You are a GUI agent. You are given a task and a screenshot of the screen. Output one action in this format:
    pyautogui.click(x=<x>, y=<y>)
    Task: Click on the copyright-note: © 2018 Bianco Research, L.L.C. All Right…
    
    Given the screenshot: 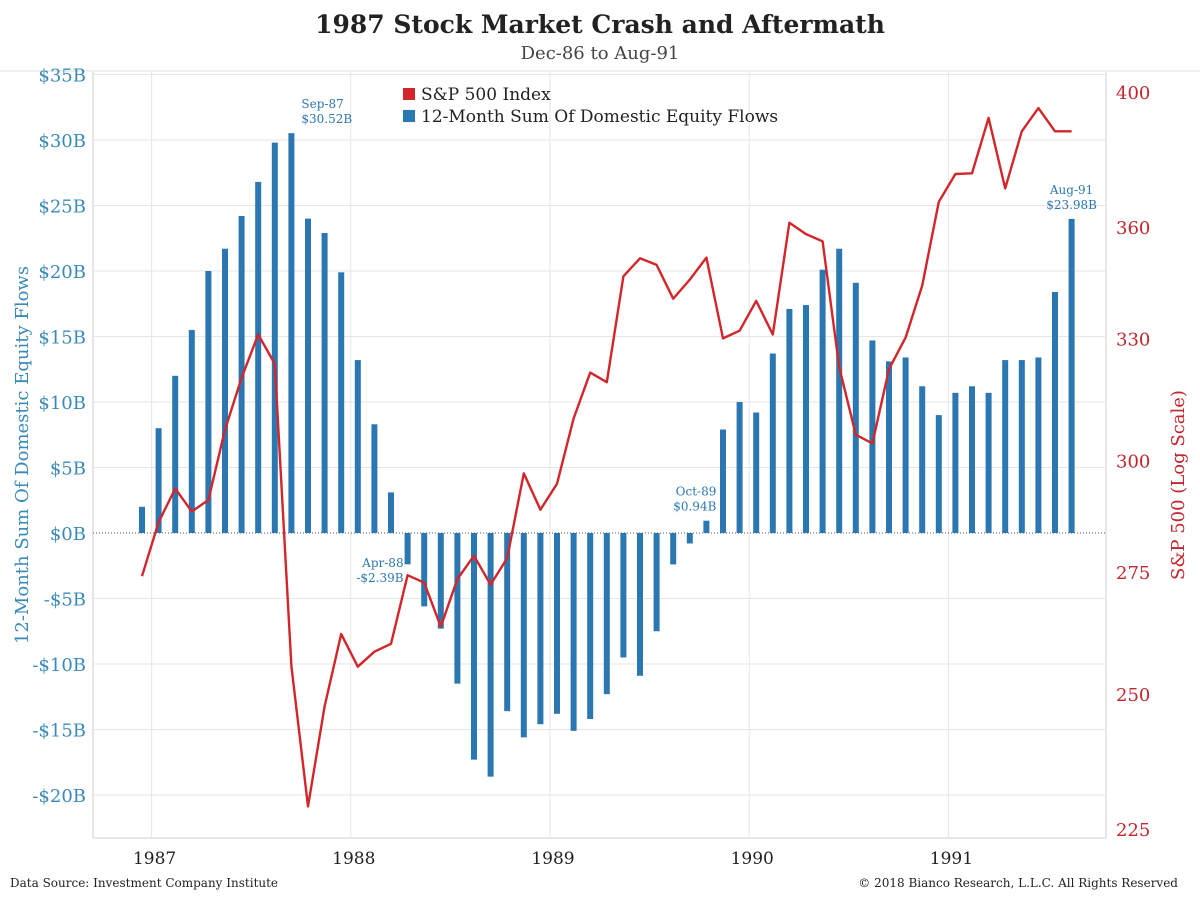 What is the action you would take?
    pyautogui.click(x=1018, y=883)
    